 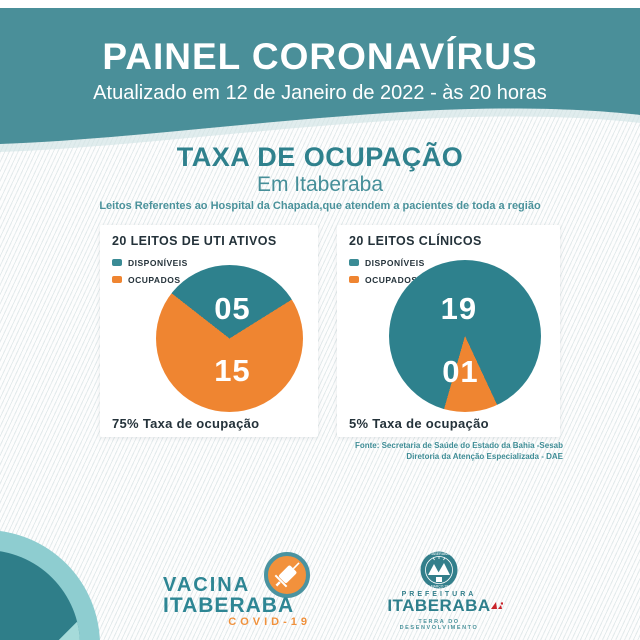 I want to click on clinical-card-title: 20 LEITOS CLÍNICOS, so click(x=415, y=241).